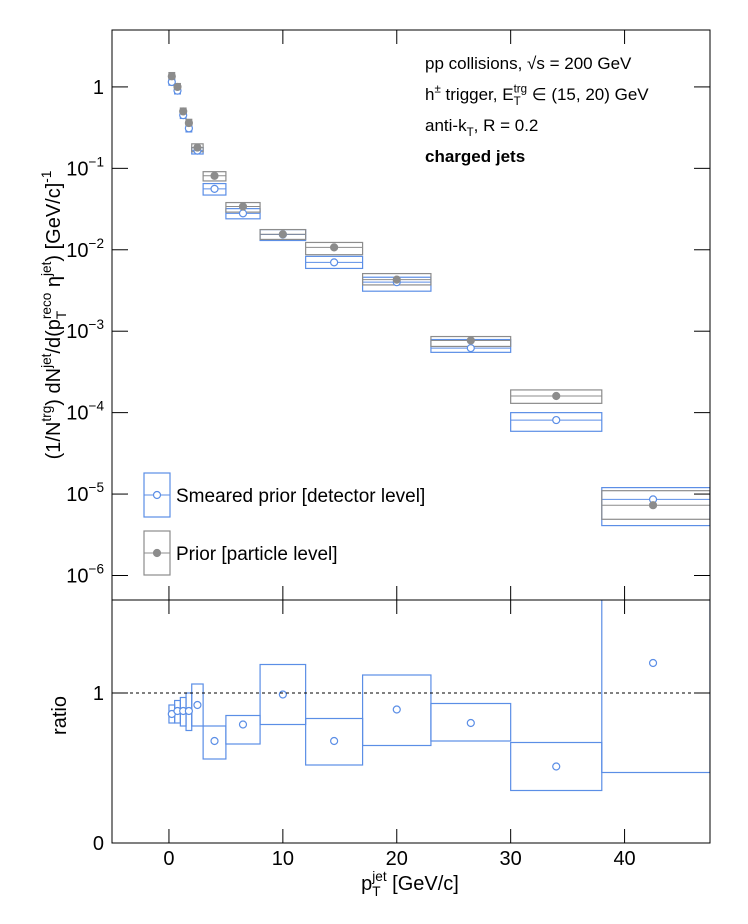  Describe the element at coordinates (257, 554) in the screenshot. I see `legend-label: Prior [particle level]` at that location.